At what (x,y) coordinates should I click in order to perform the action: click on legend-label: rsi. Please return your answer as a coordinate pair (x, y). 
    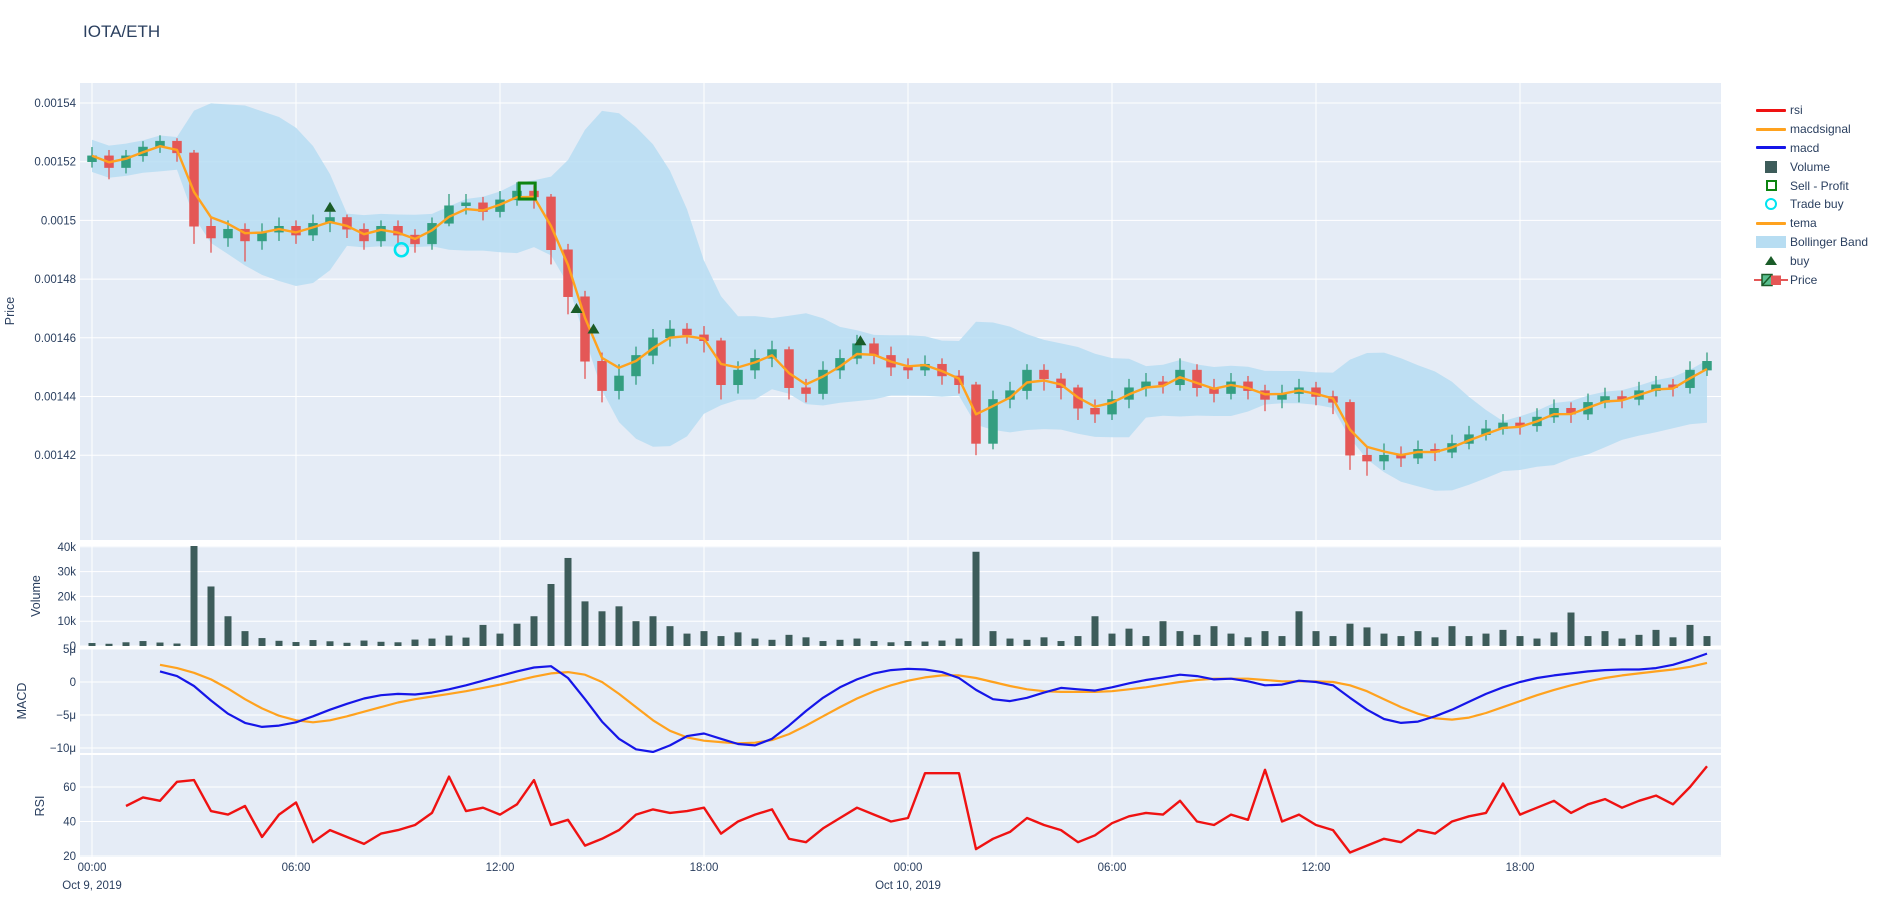
    Looking at the image, I should click on (1796, 110).